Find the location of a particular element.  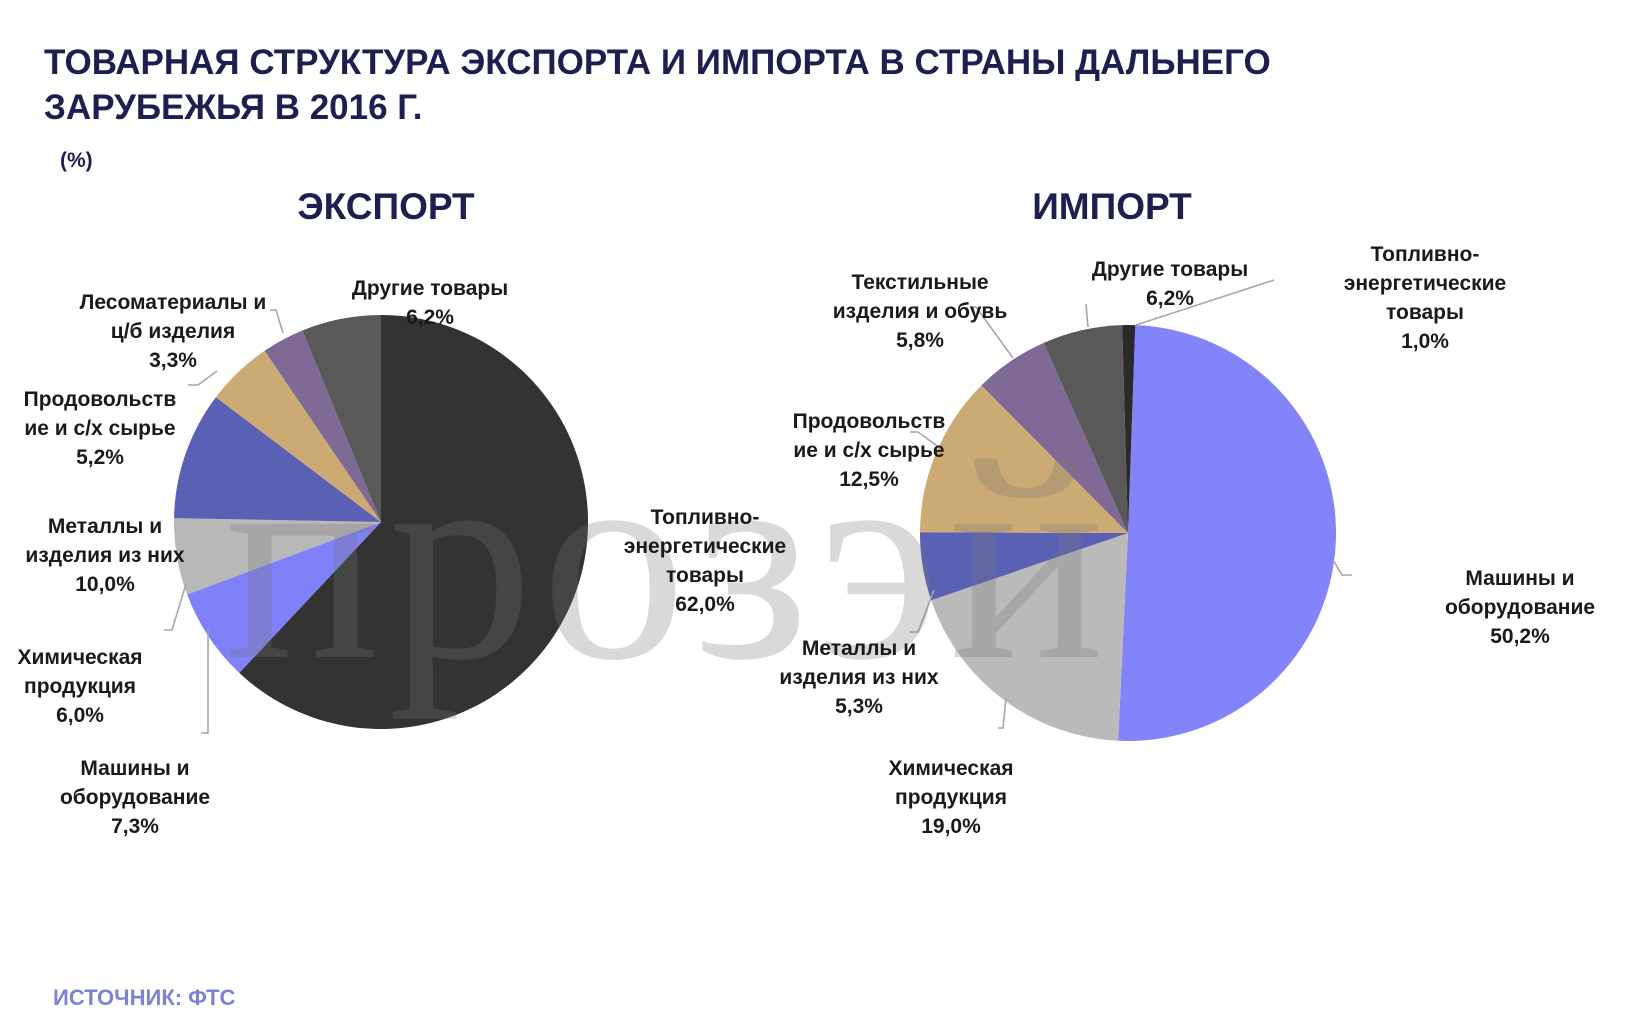

unit-label: (%) is located at coordinates (76, 160).